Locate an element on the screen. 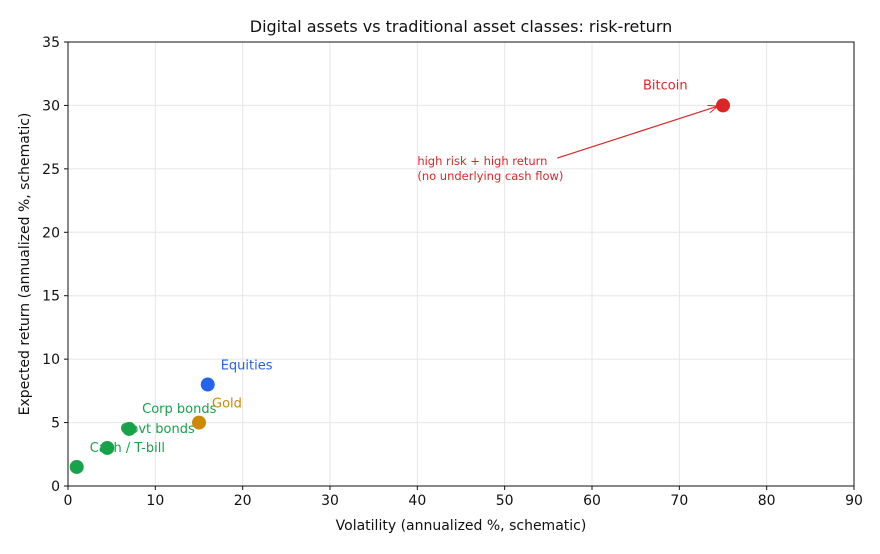 Image resolution: width=880 pixels, height=554 pixels. annotation-text-line: (no underlying cash flow) is located at coordinates (490, 176).